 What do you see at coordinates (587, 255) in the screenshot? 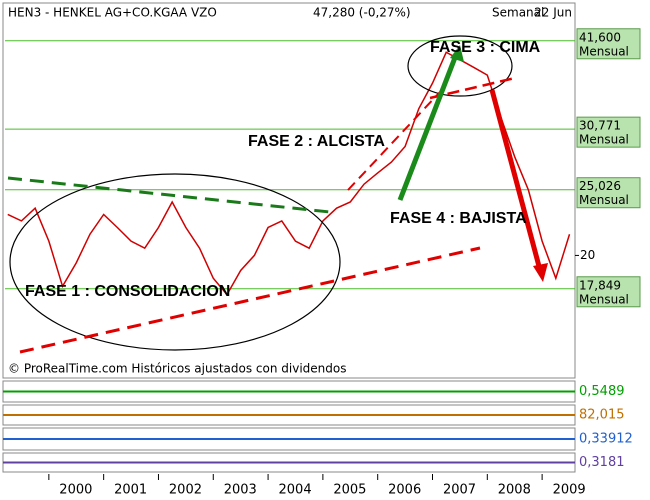
I see `y-tick-label: 20` at bounding box center [587, 255].